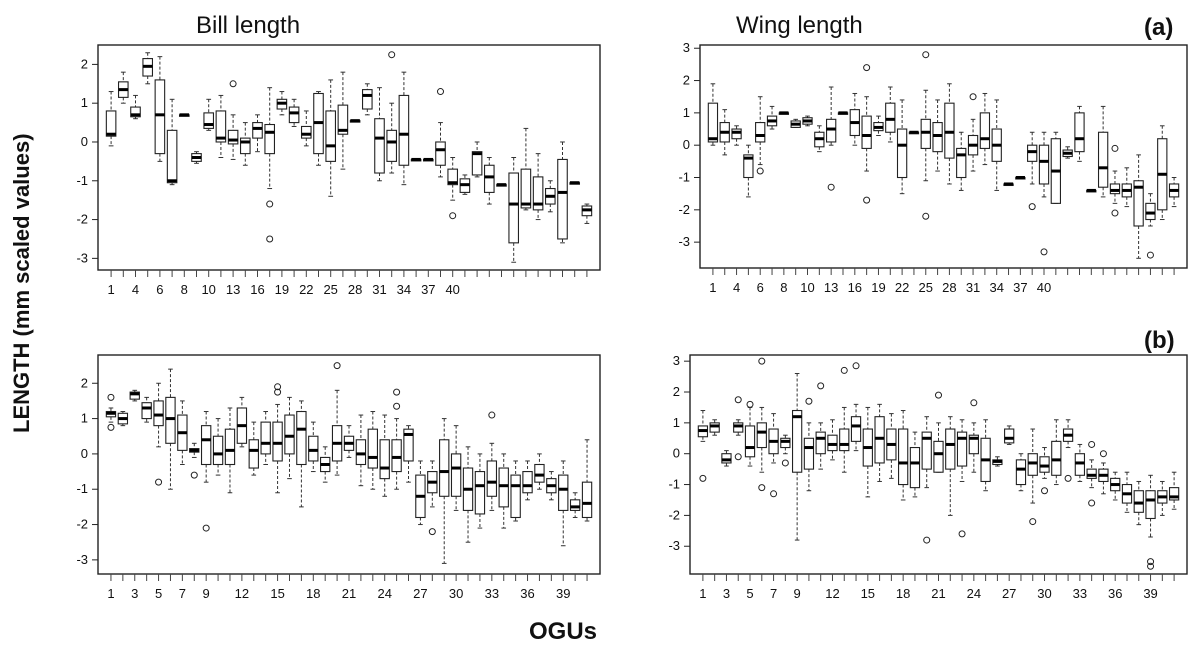 This screenshot has width=1204, height=649. Describe the element at coordinates (159, 289) in the screenshot. I see `x-tick-label: 6` at that location.